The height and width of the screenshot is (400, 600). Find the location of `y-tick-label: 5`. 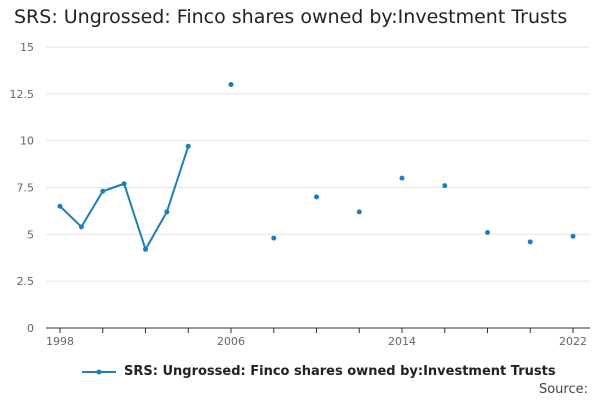

y-tick-label: 5 is located at coordinates (30, 234).